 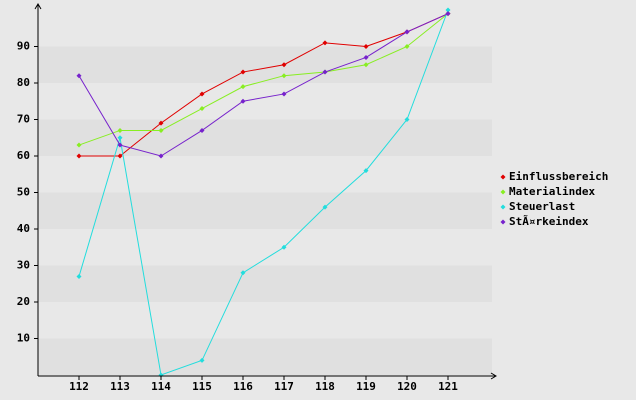 I want to click on x-tick-label: 117, so click(x=284, y=386).